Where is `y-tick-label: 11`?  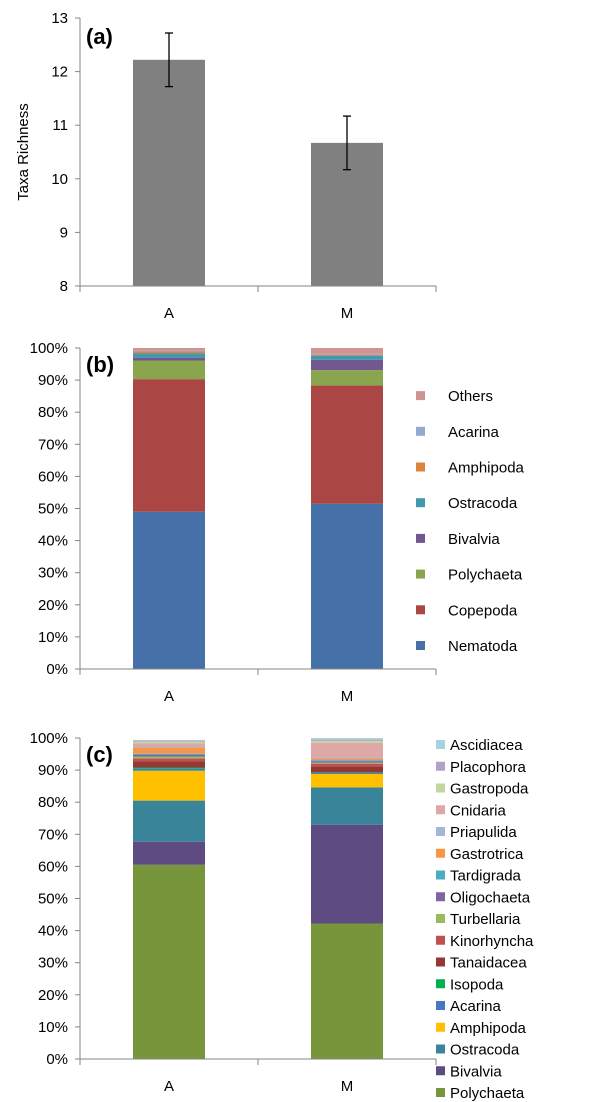
y-tick-label: 11 is located at coordinates (60, 125).